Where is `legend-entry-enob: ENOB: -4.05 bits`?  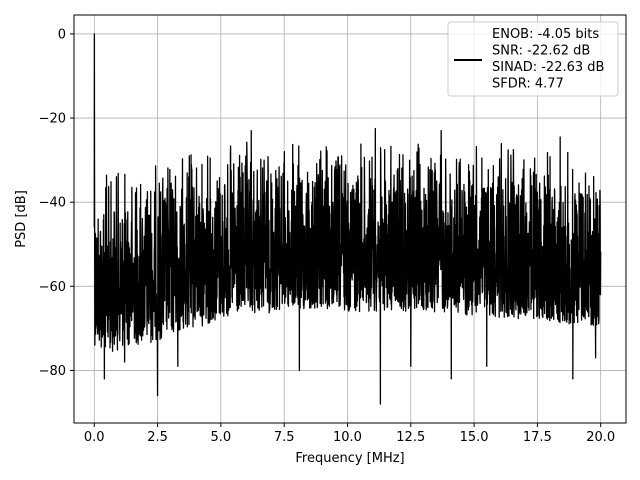
legend-entry-enob: ENOB: -4.05 bits is located at coordinates (545, 34).